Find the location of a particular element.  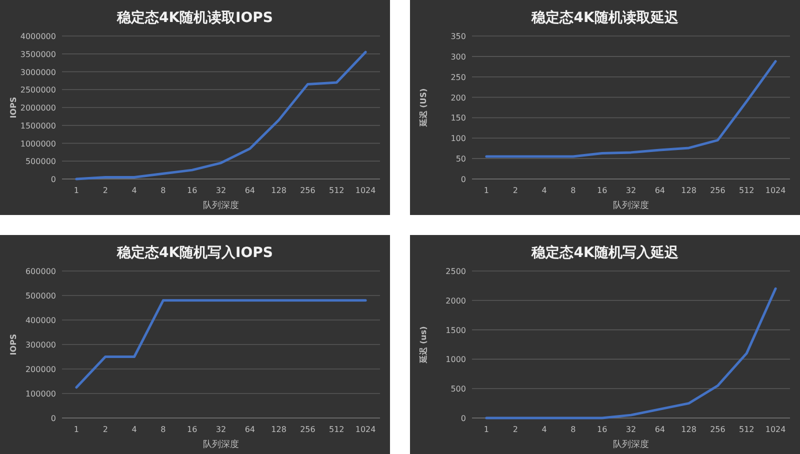

y-tick-label: 2500000 is located at coordinates (38, 90).